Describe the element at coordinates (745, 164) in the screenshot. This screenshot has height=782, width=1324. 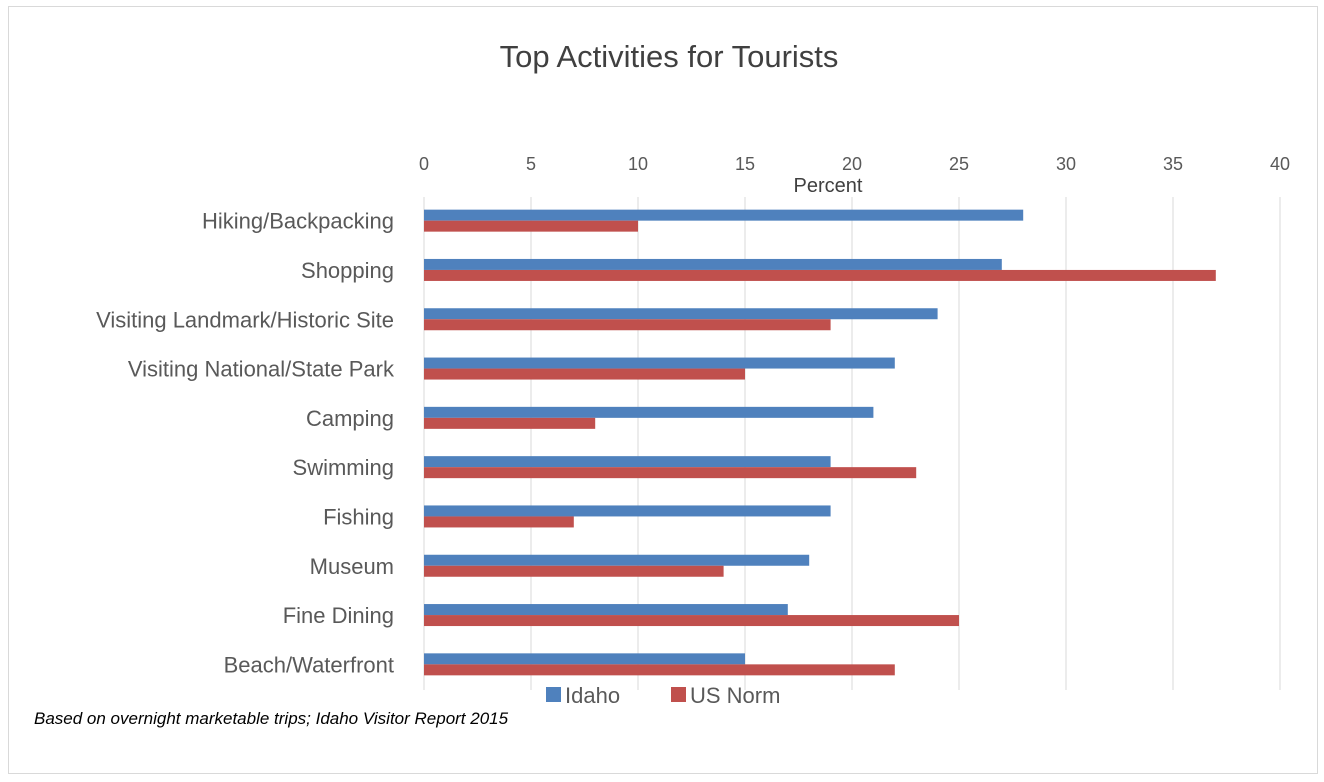
I see `x-tick-label: 15` at that location.